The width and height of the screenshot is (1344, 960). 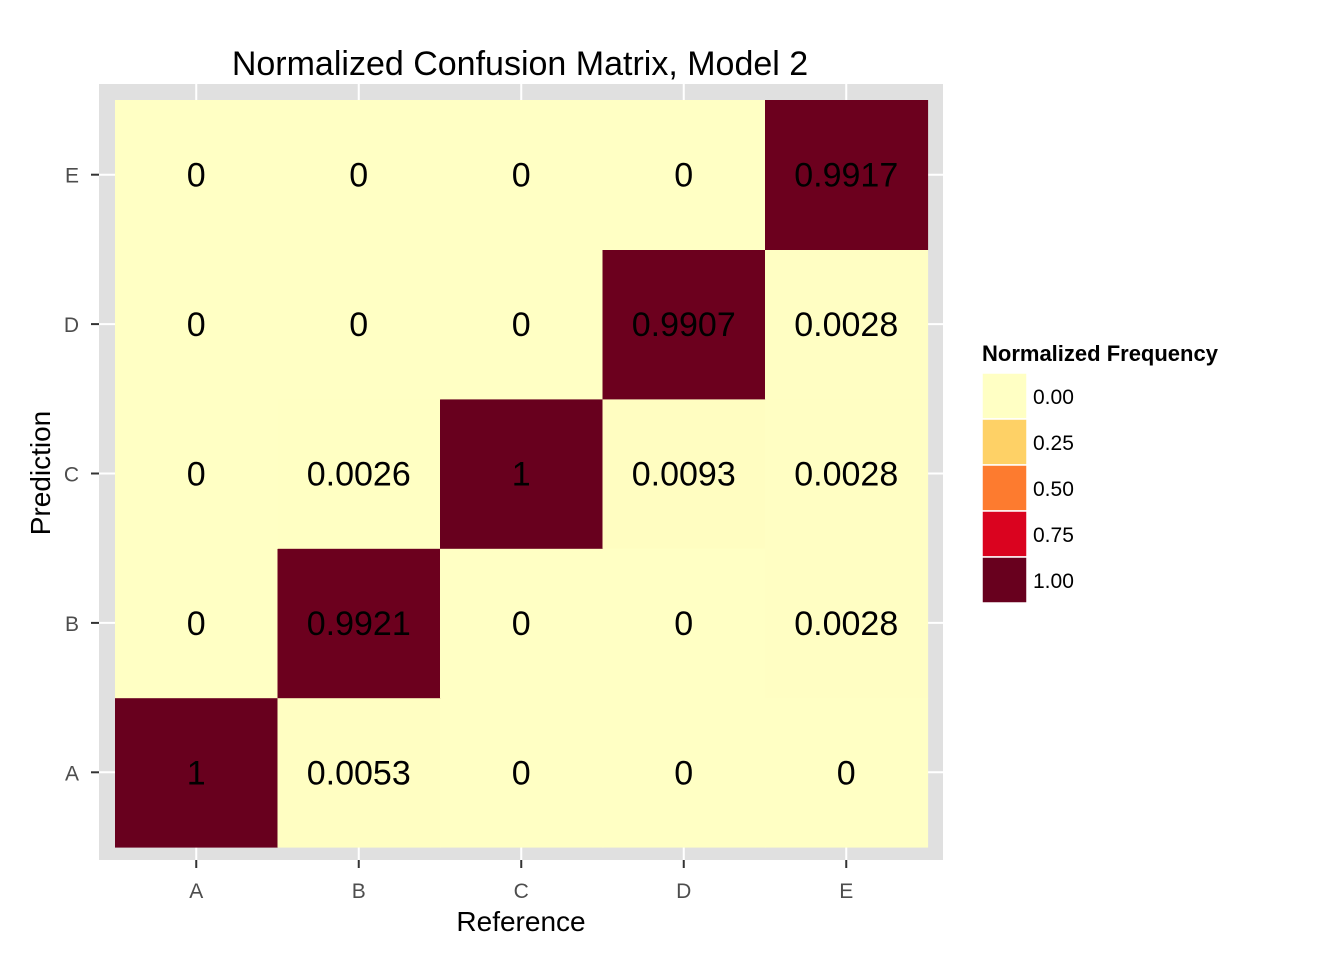 I want to click on legend-label: 0.00, so click(x=1053, y=397).